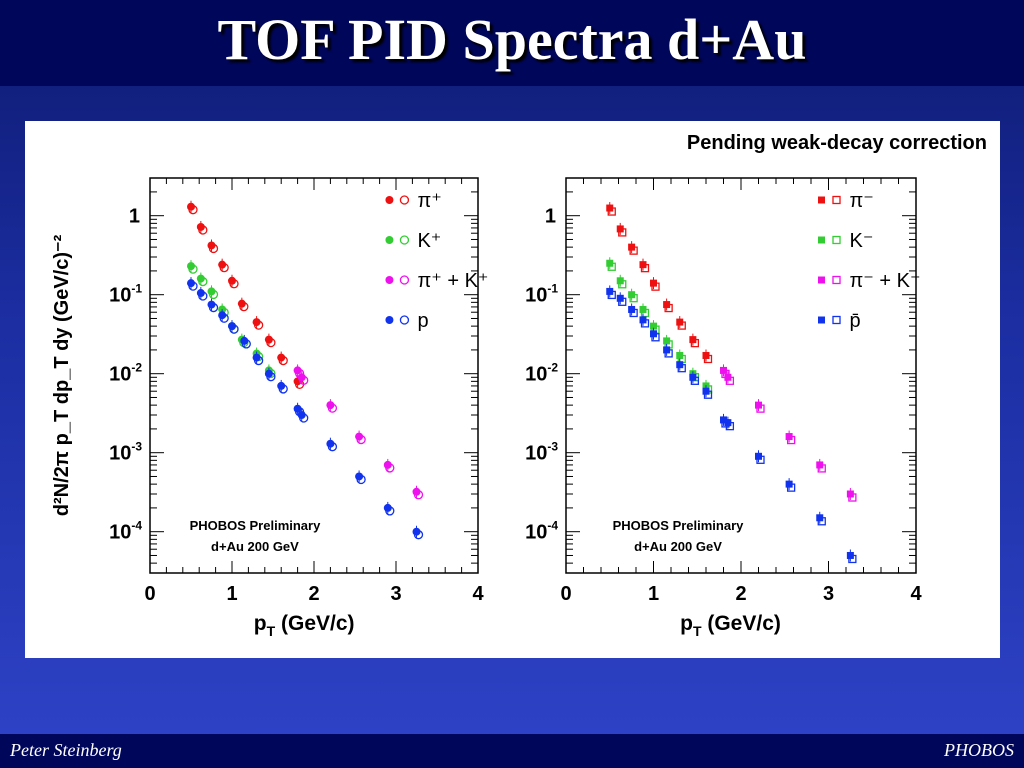 This screenshot has height=768, width=1024. What do you see at coordinates (314, 304) in the screenshot?
I see `series-2: K⁺` at bounding box center [314, 304].